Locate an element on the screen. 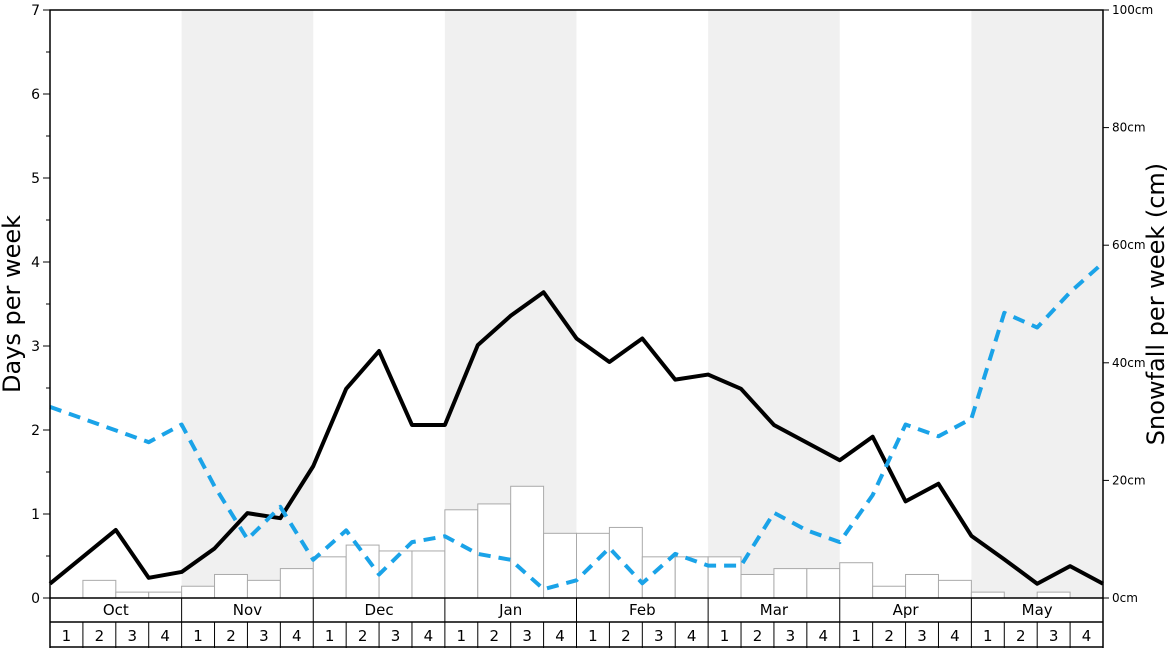 The image size is (1168, 648). month-label: Apr is located at coordinates (906, 610).